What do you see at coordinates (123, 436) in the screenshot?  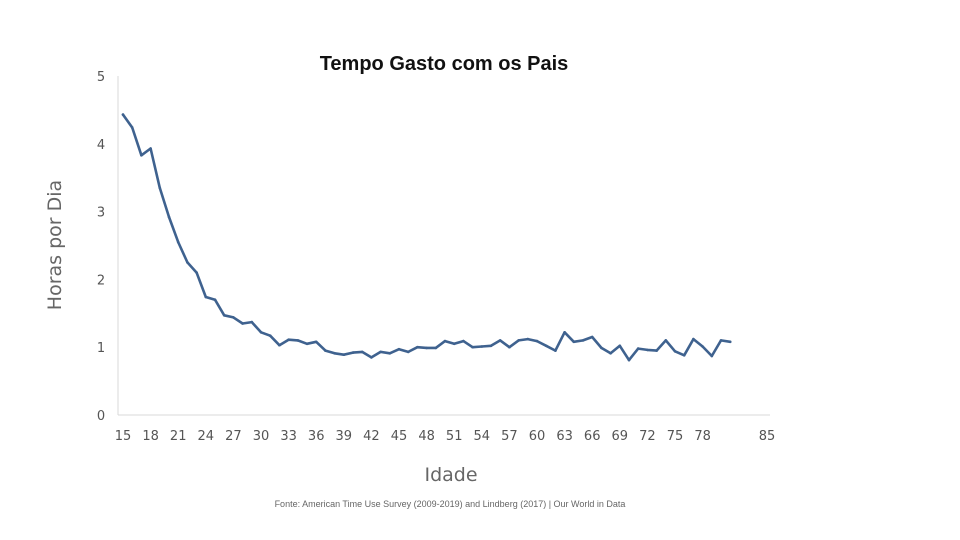 I see `x-tick-label: 15` at bounding box center [123, 436].